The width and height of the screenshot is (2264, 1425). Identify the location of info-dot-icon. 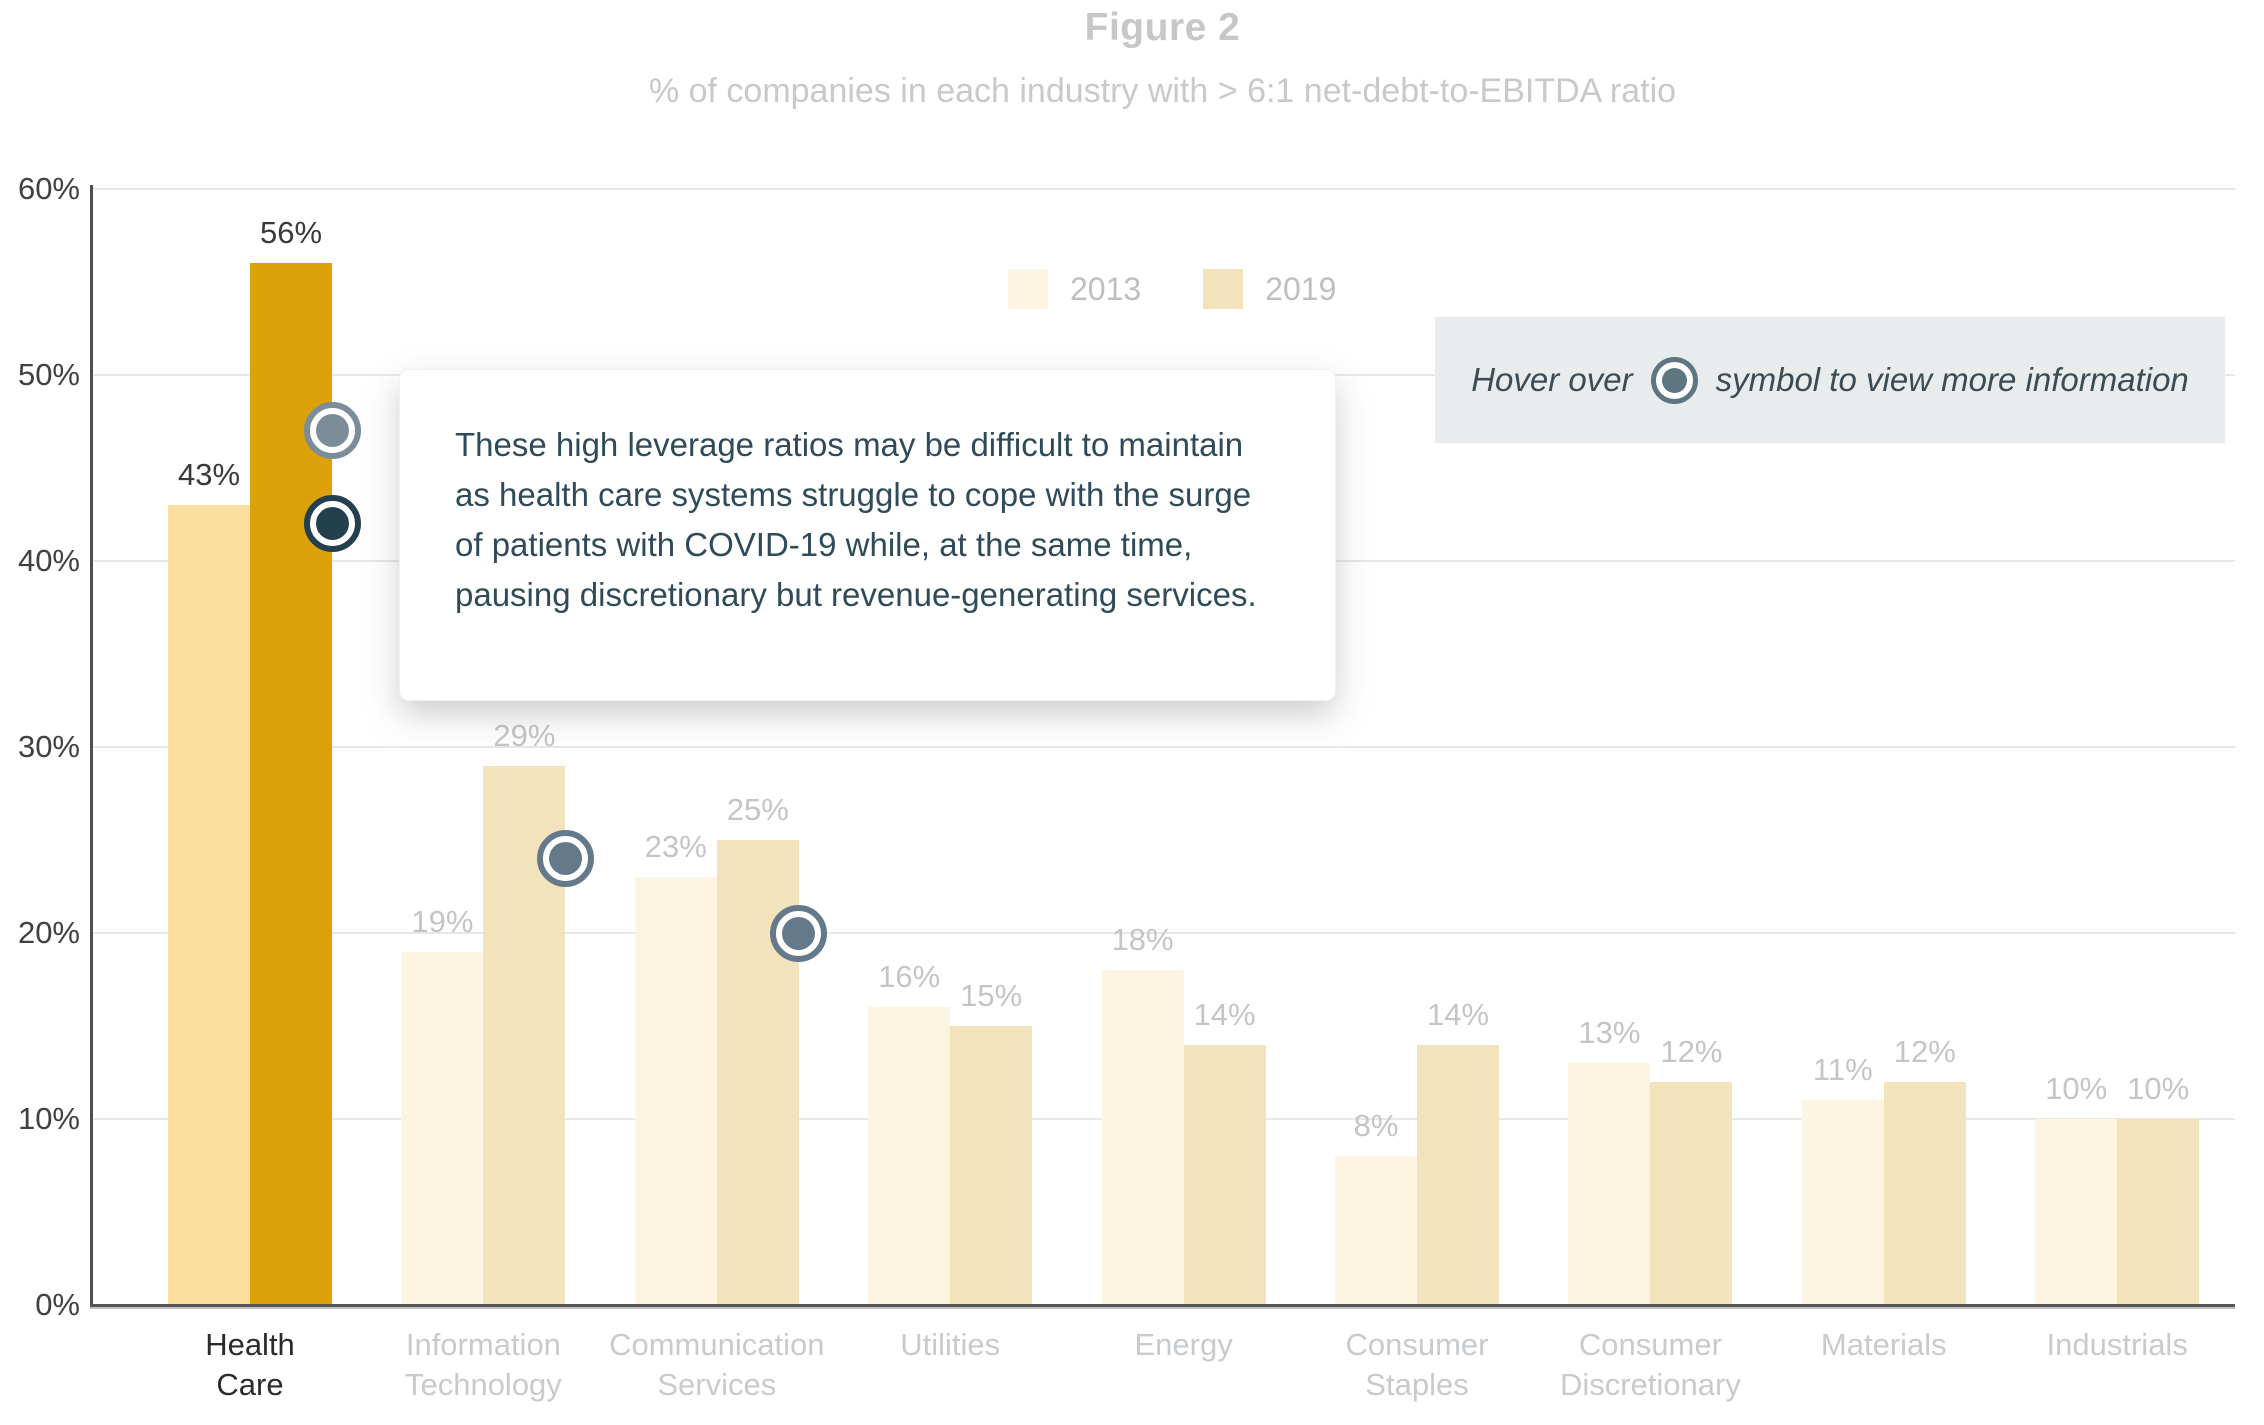
(1674, 380).